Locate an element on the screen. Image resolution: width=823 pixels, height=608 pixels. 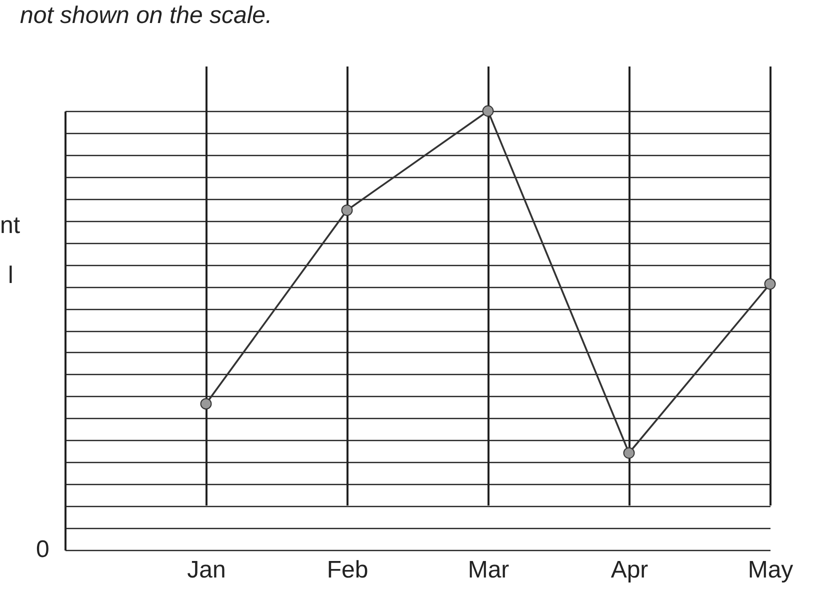
text: not shown on the scale. is located at coordinates (146, 16).